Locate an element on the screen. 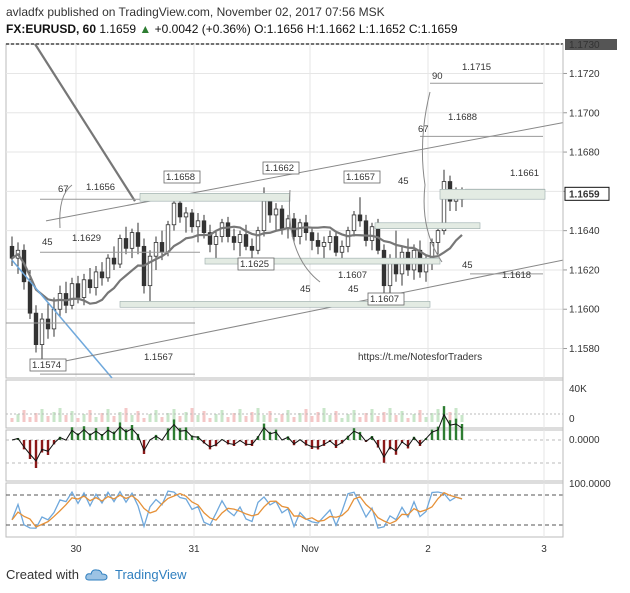  shaded-zone is located at coordinates (215, 197).